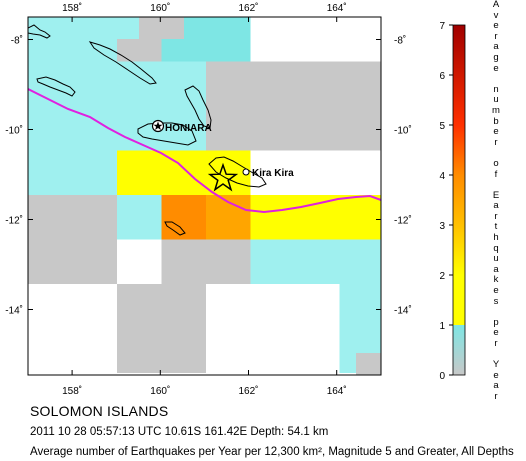 The width and height of the screenshot is (526, 461). I want to click on colorbar-tick-label: 6, so click(442, 76).